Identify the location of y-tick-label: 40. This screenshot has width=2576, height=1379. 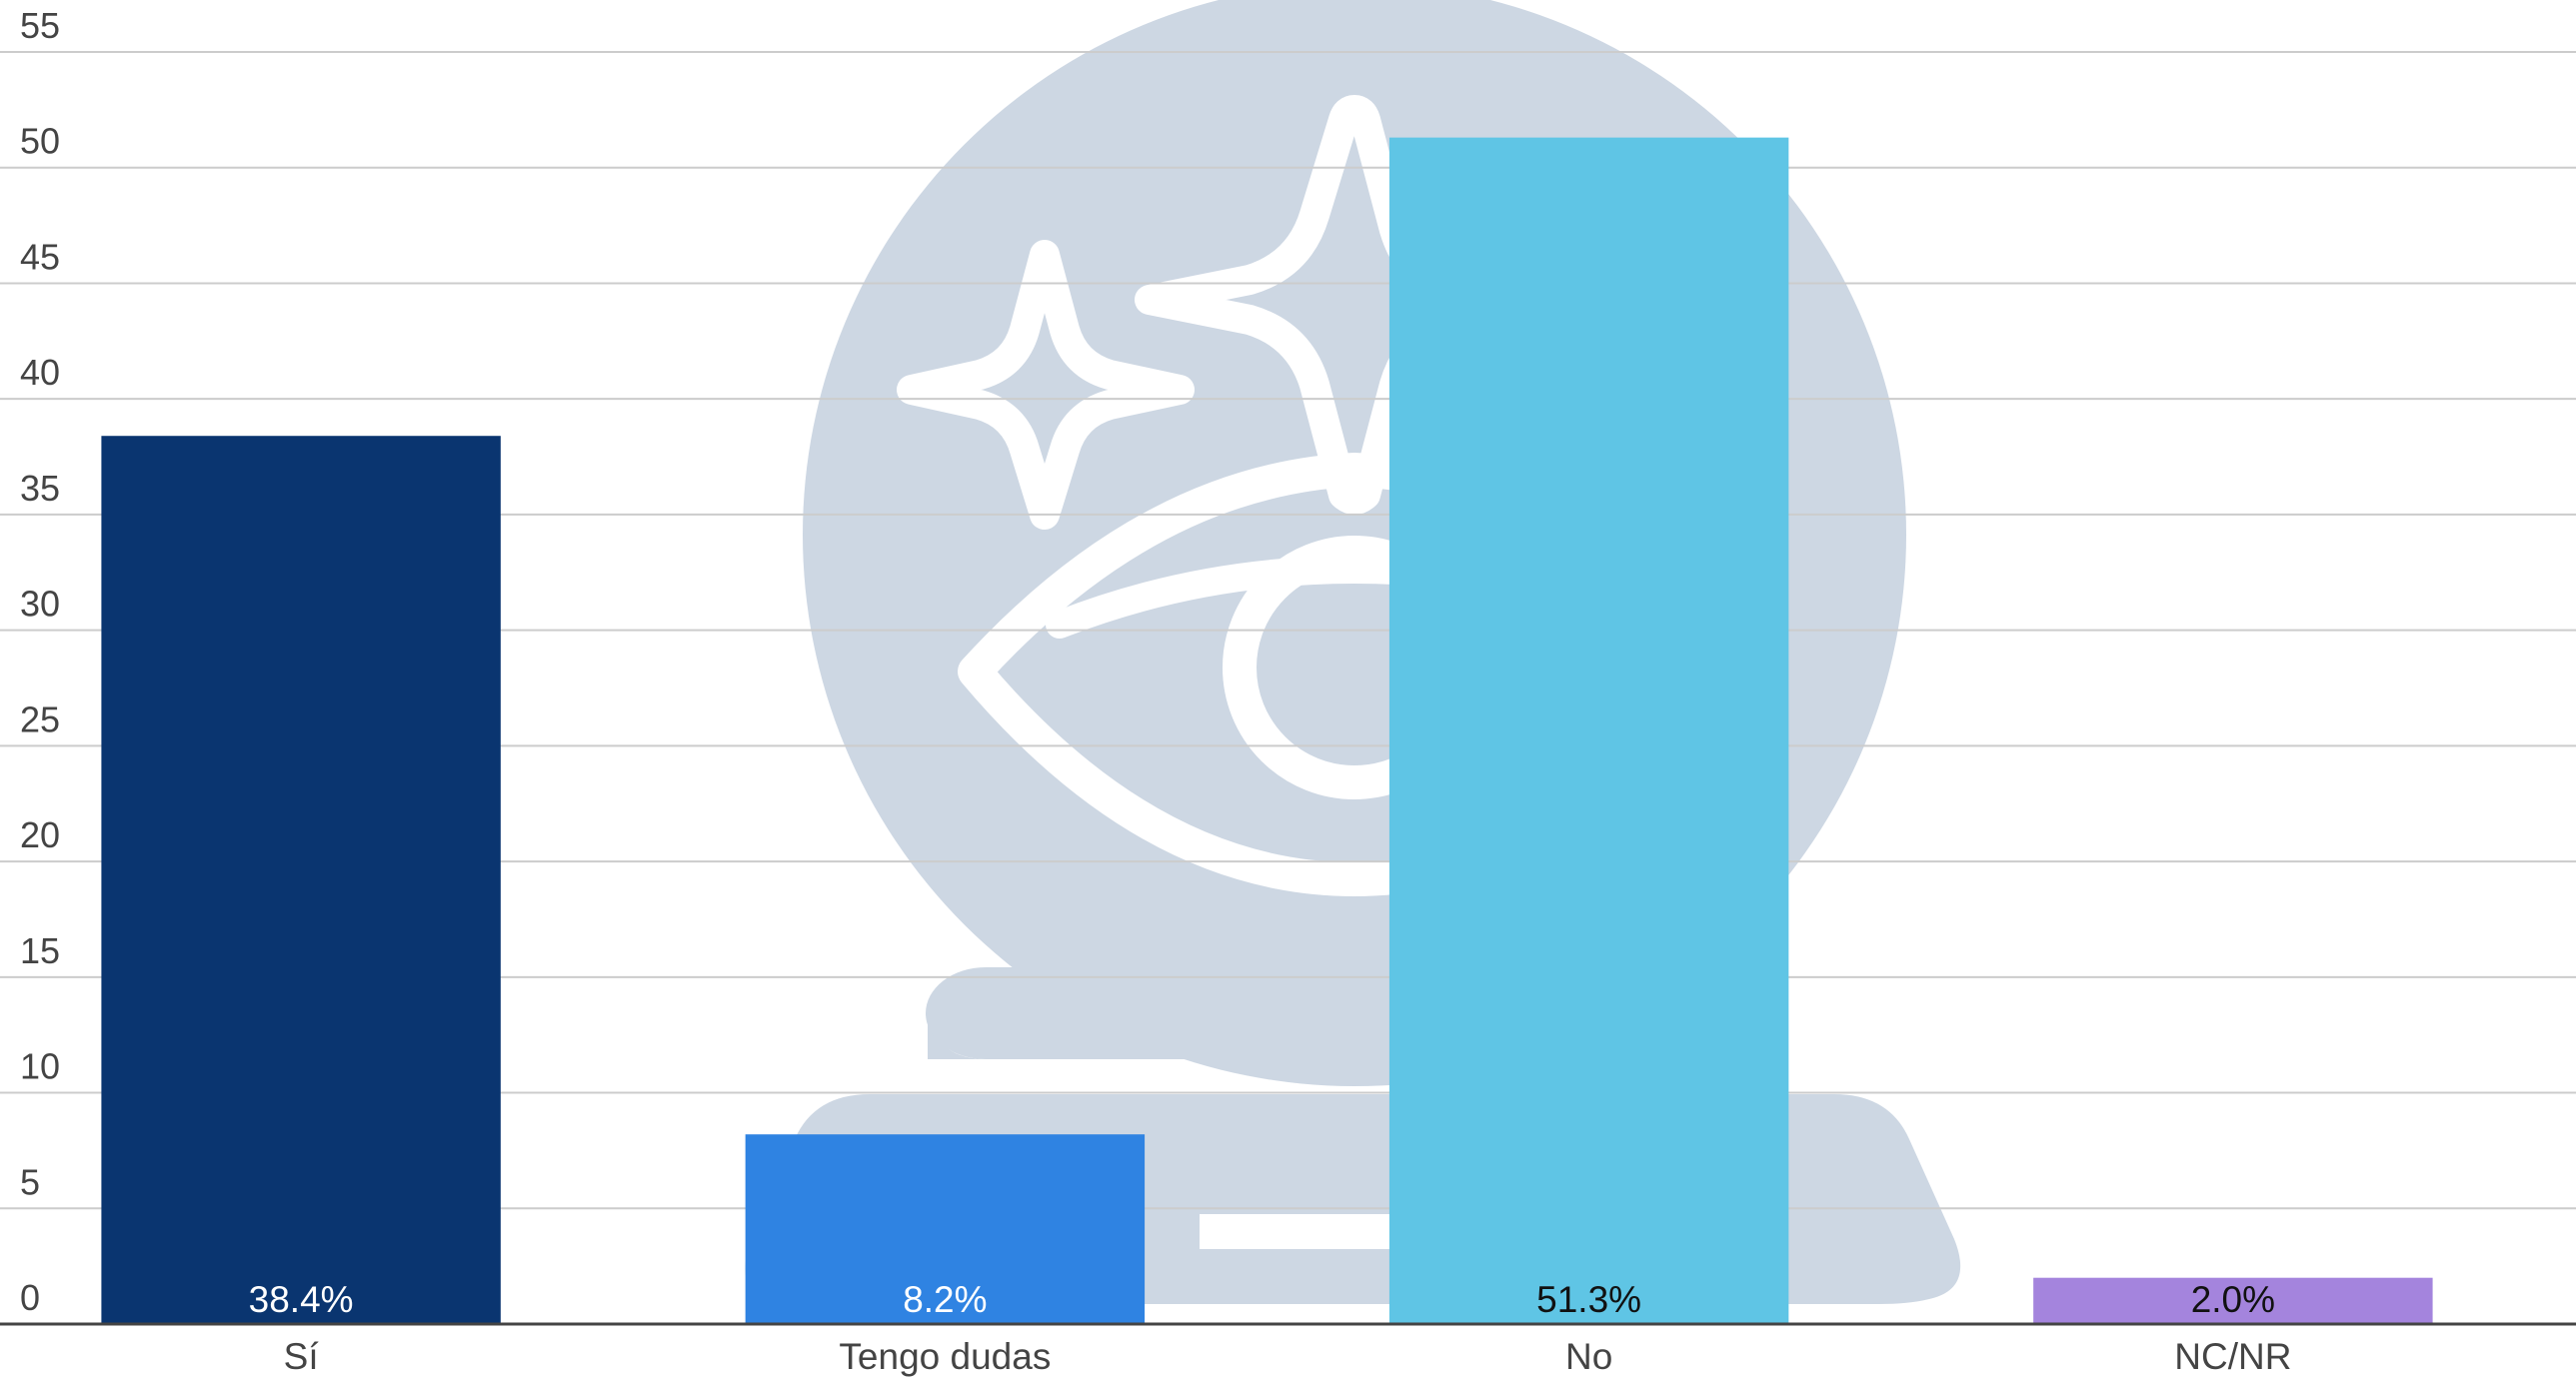
(40, 372).